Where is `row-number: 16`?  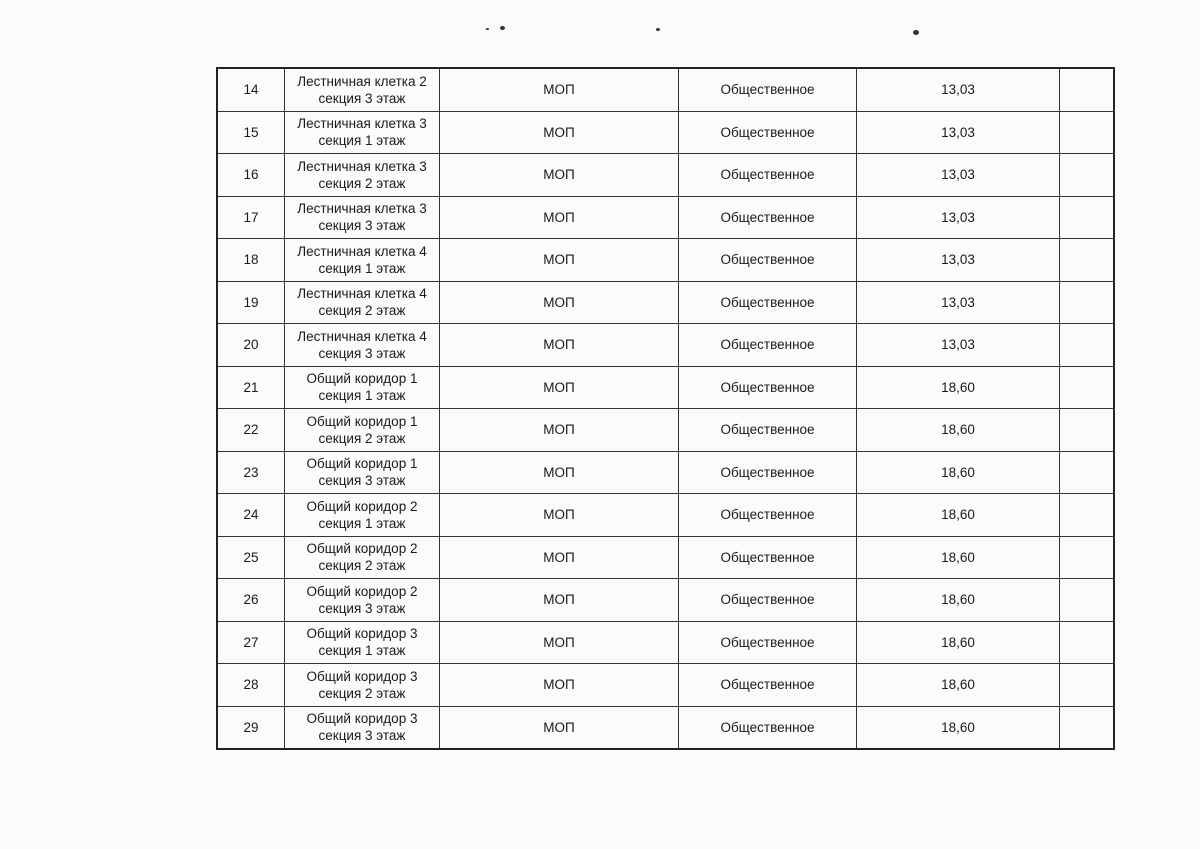
row-number: 16 is located at coordinates (250, 175).